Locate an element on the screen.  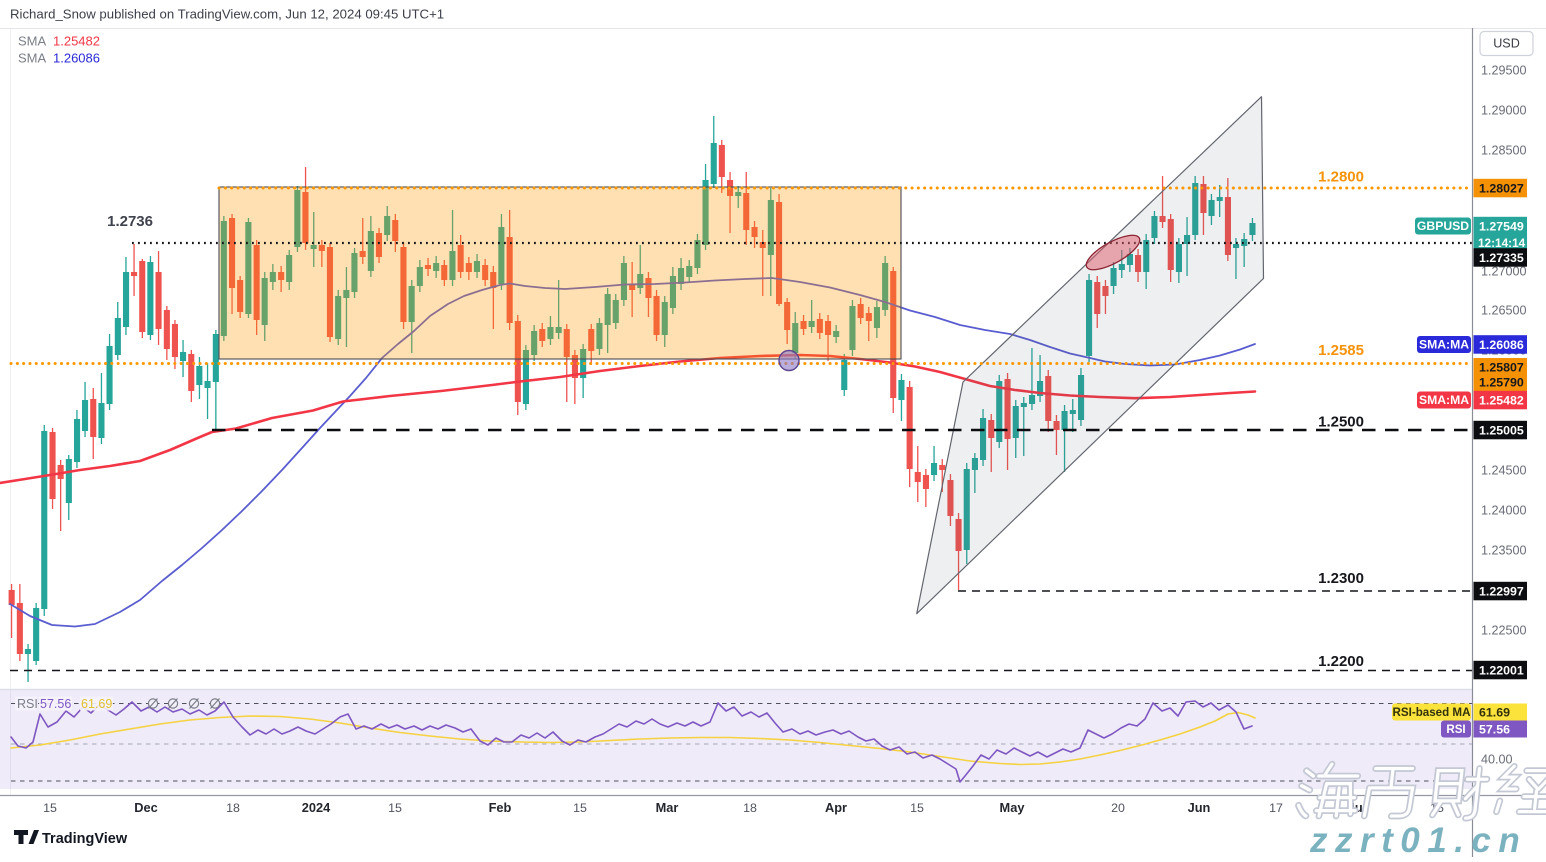
svg-text: 1.2300 is located at coordinates (1341, 578).